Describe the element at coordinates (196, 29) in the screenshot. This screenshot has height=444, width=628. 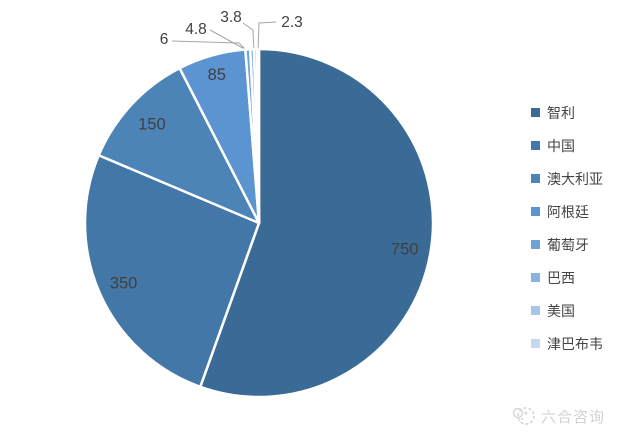
I see `pie-value-label-outside: 4.8` at that location.